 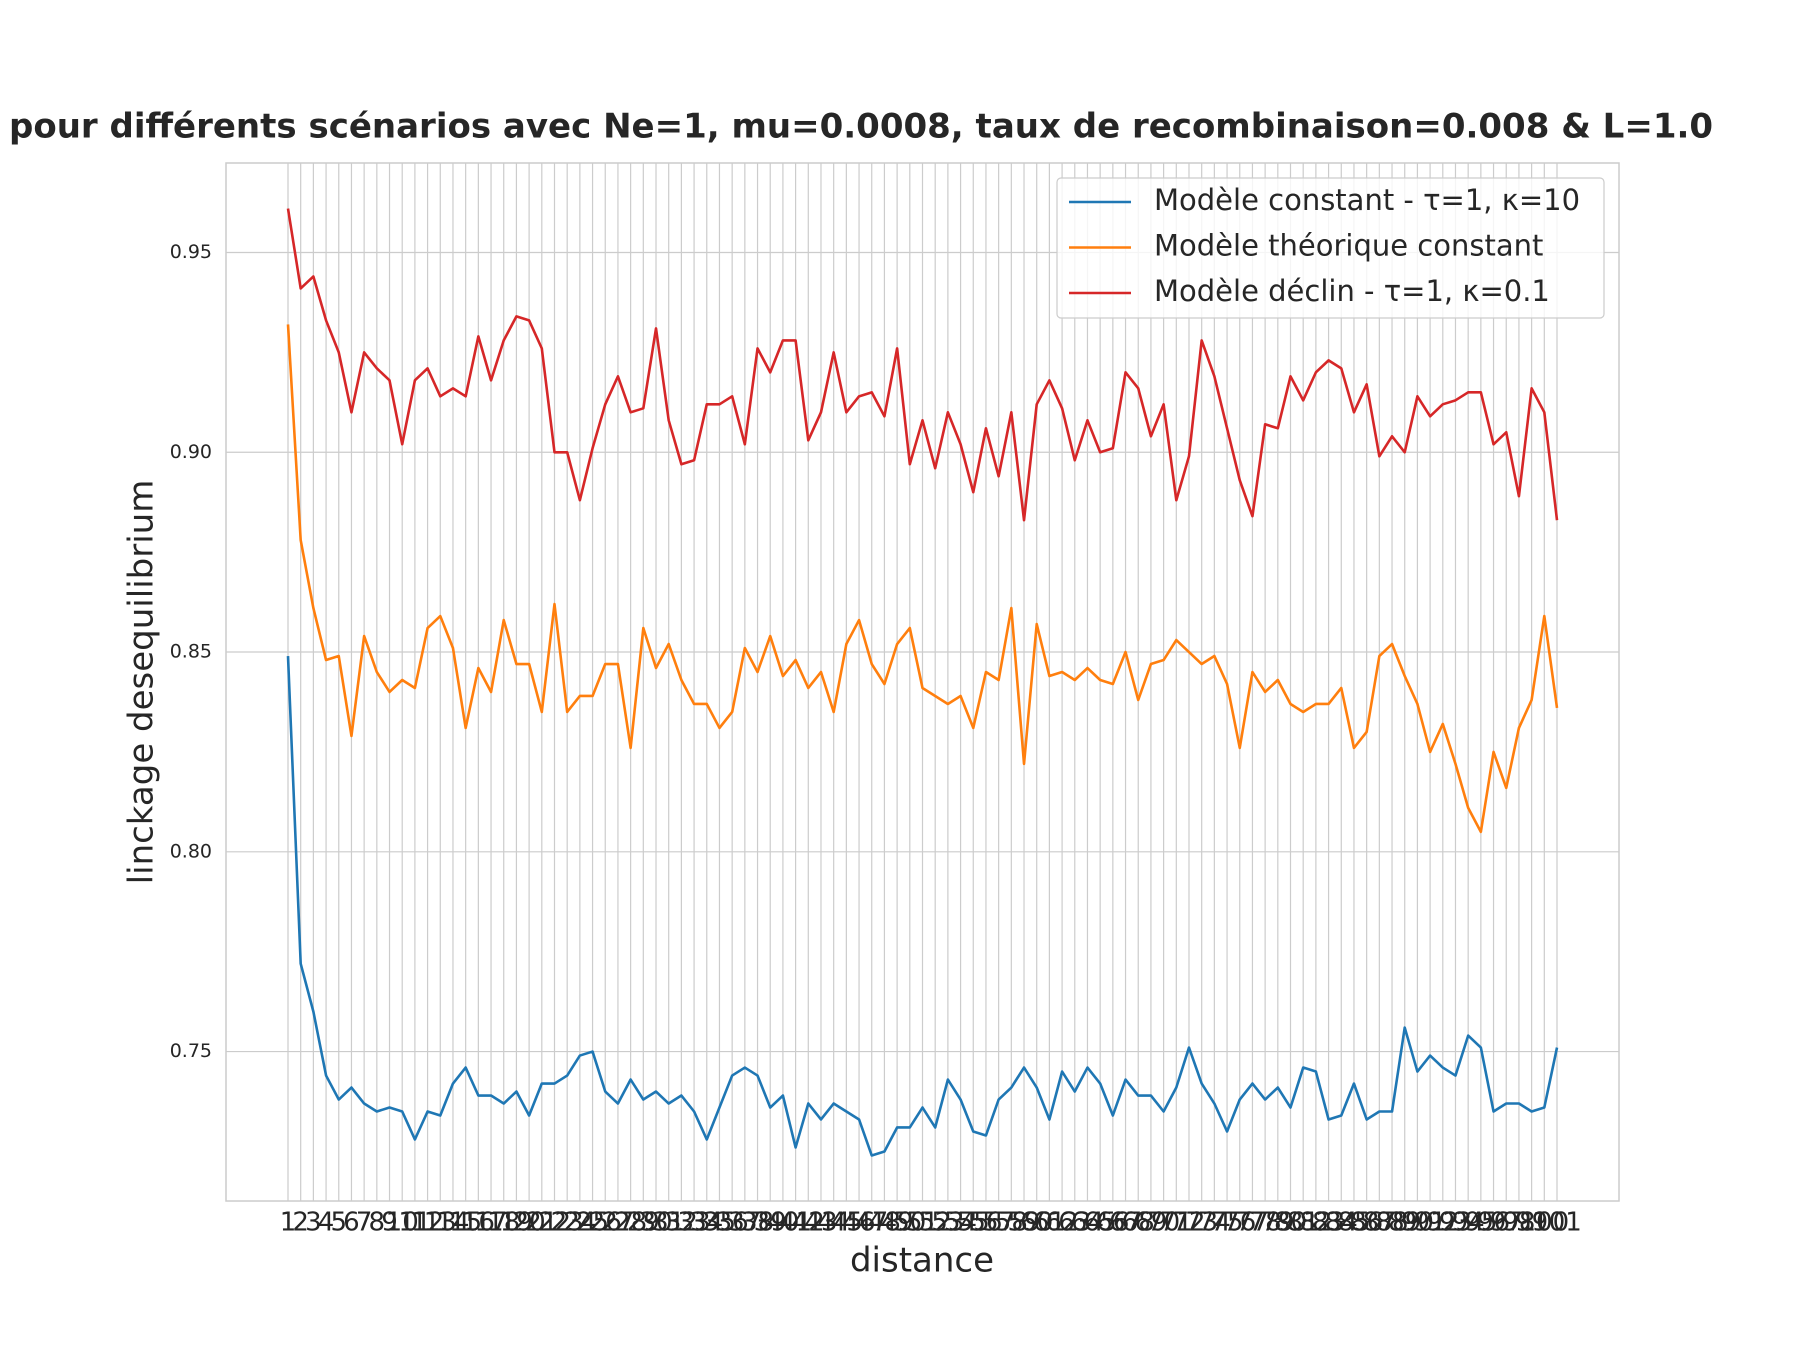 I want to click on x-tick-label: 63, so click(x=1074, y=1223).